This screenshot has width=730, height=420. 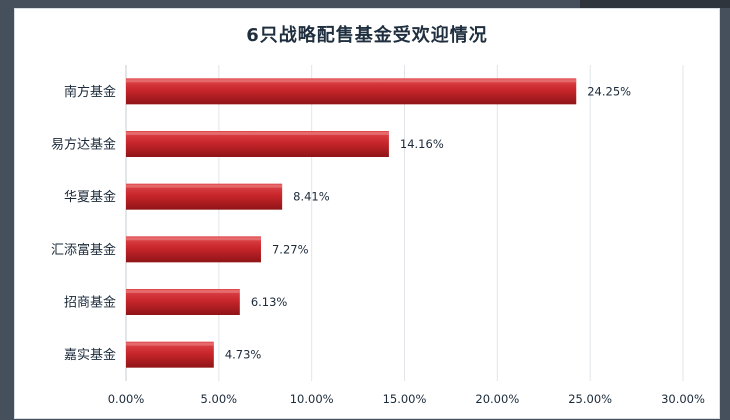 What do you see at coordinates (497, 399) in the screenshot?
I see `x-tick-label: 20.00%` at bounding box center [497, 399].